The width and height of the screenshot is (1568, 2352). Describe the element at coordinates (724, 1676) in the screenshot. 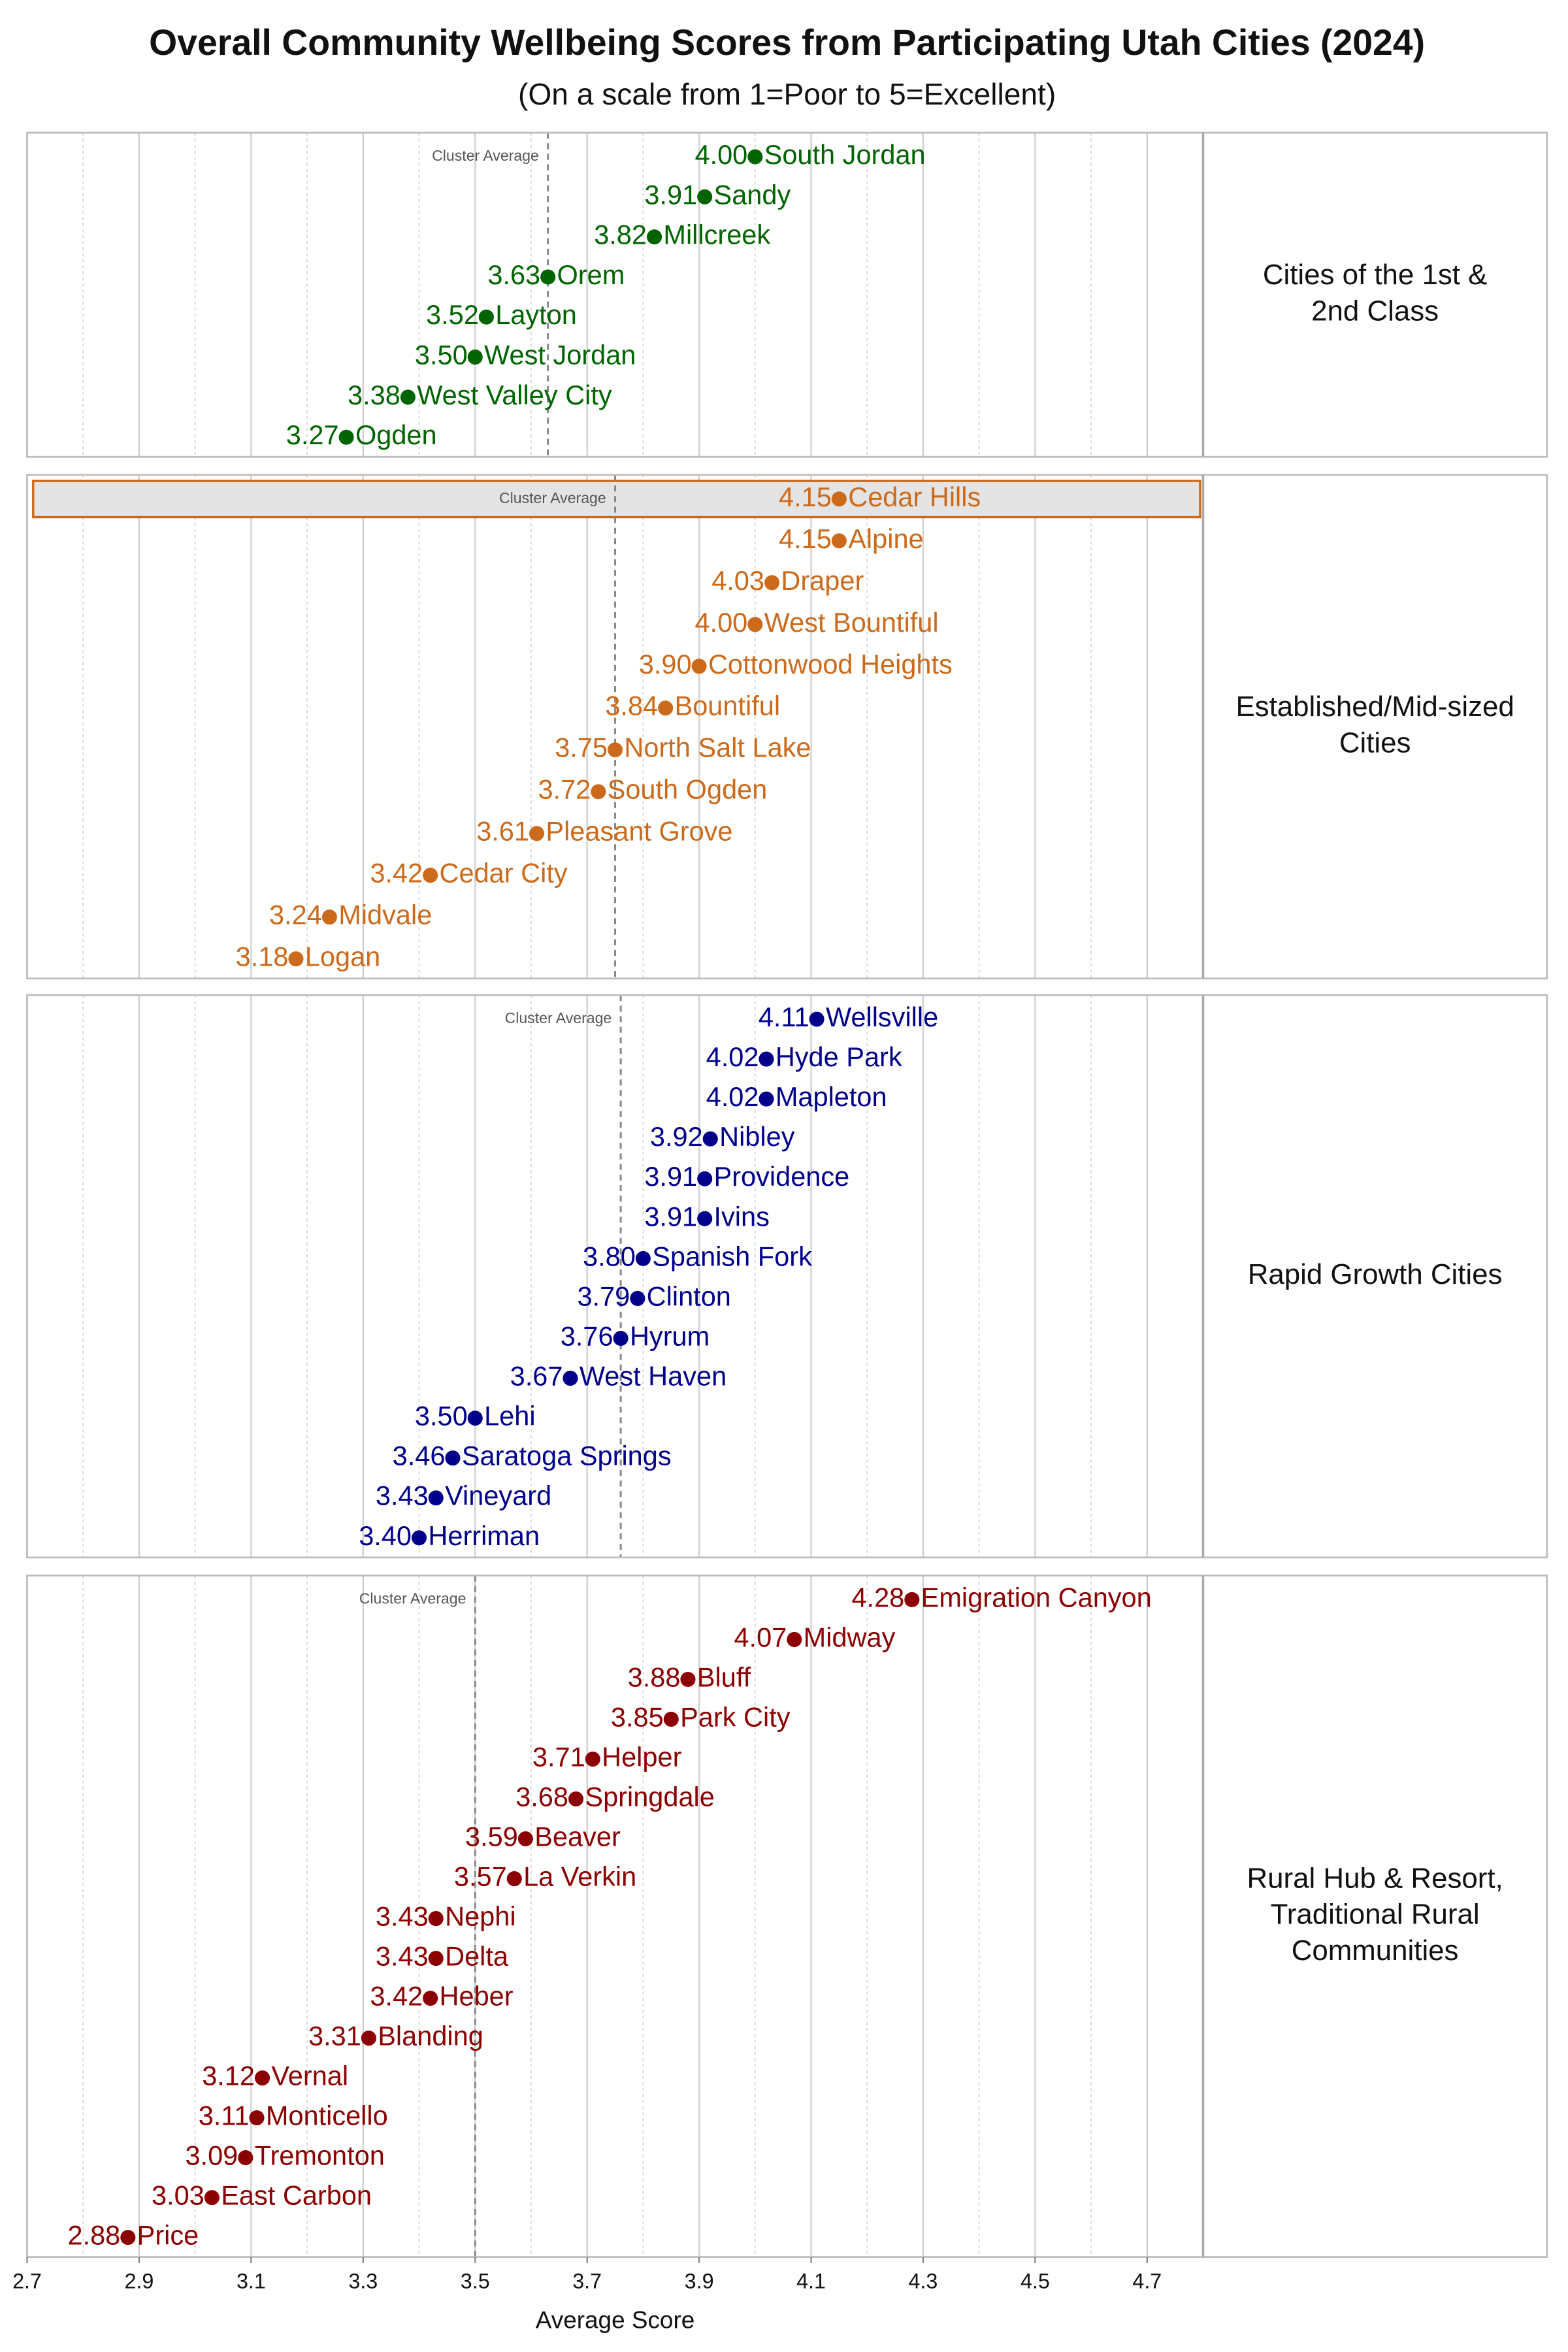

I see `city-label: Bluff` at that location.